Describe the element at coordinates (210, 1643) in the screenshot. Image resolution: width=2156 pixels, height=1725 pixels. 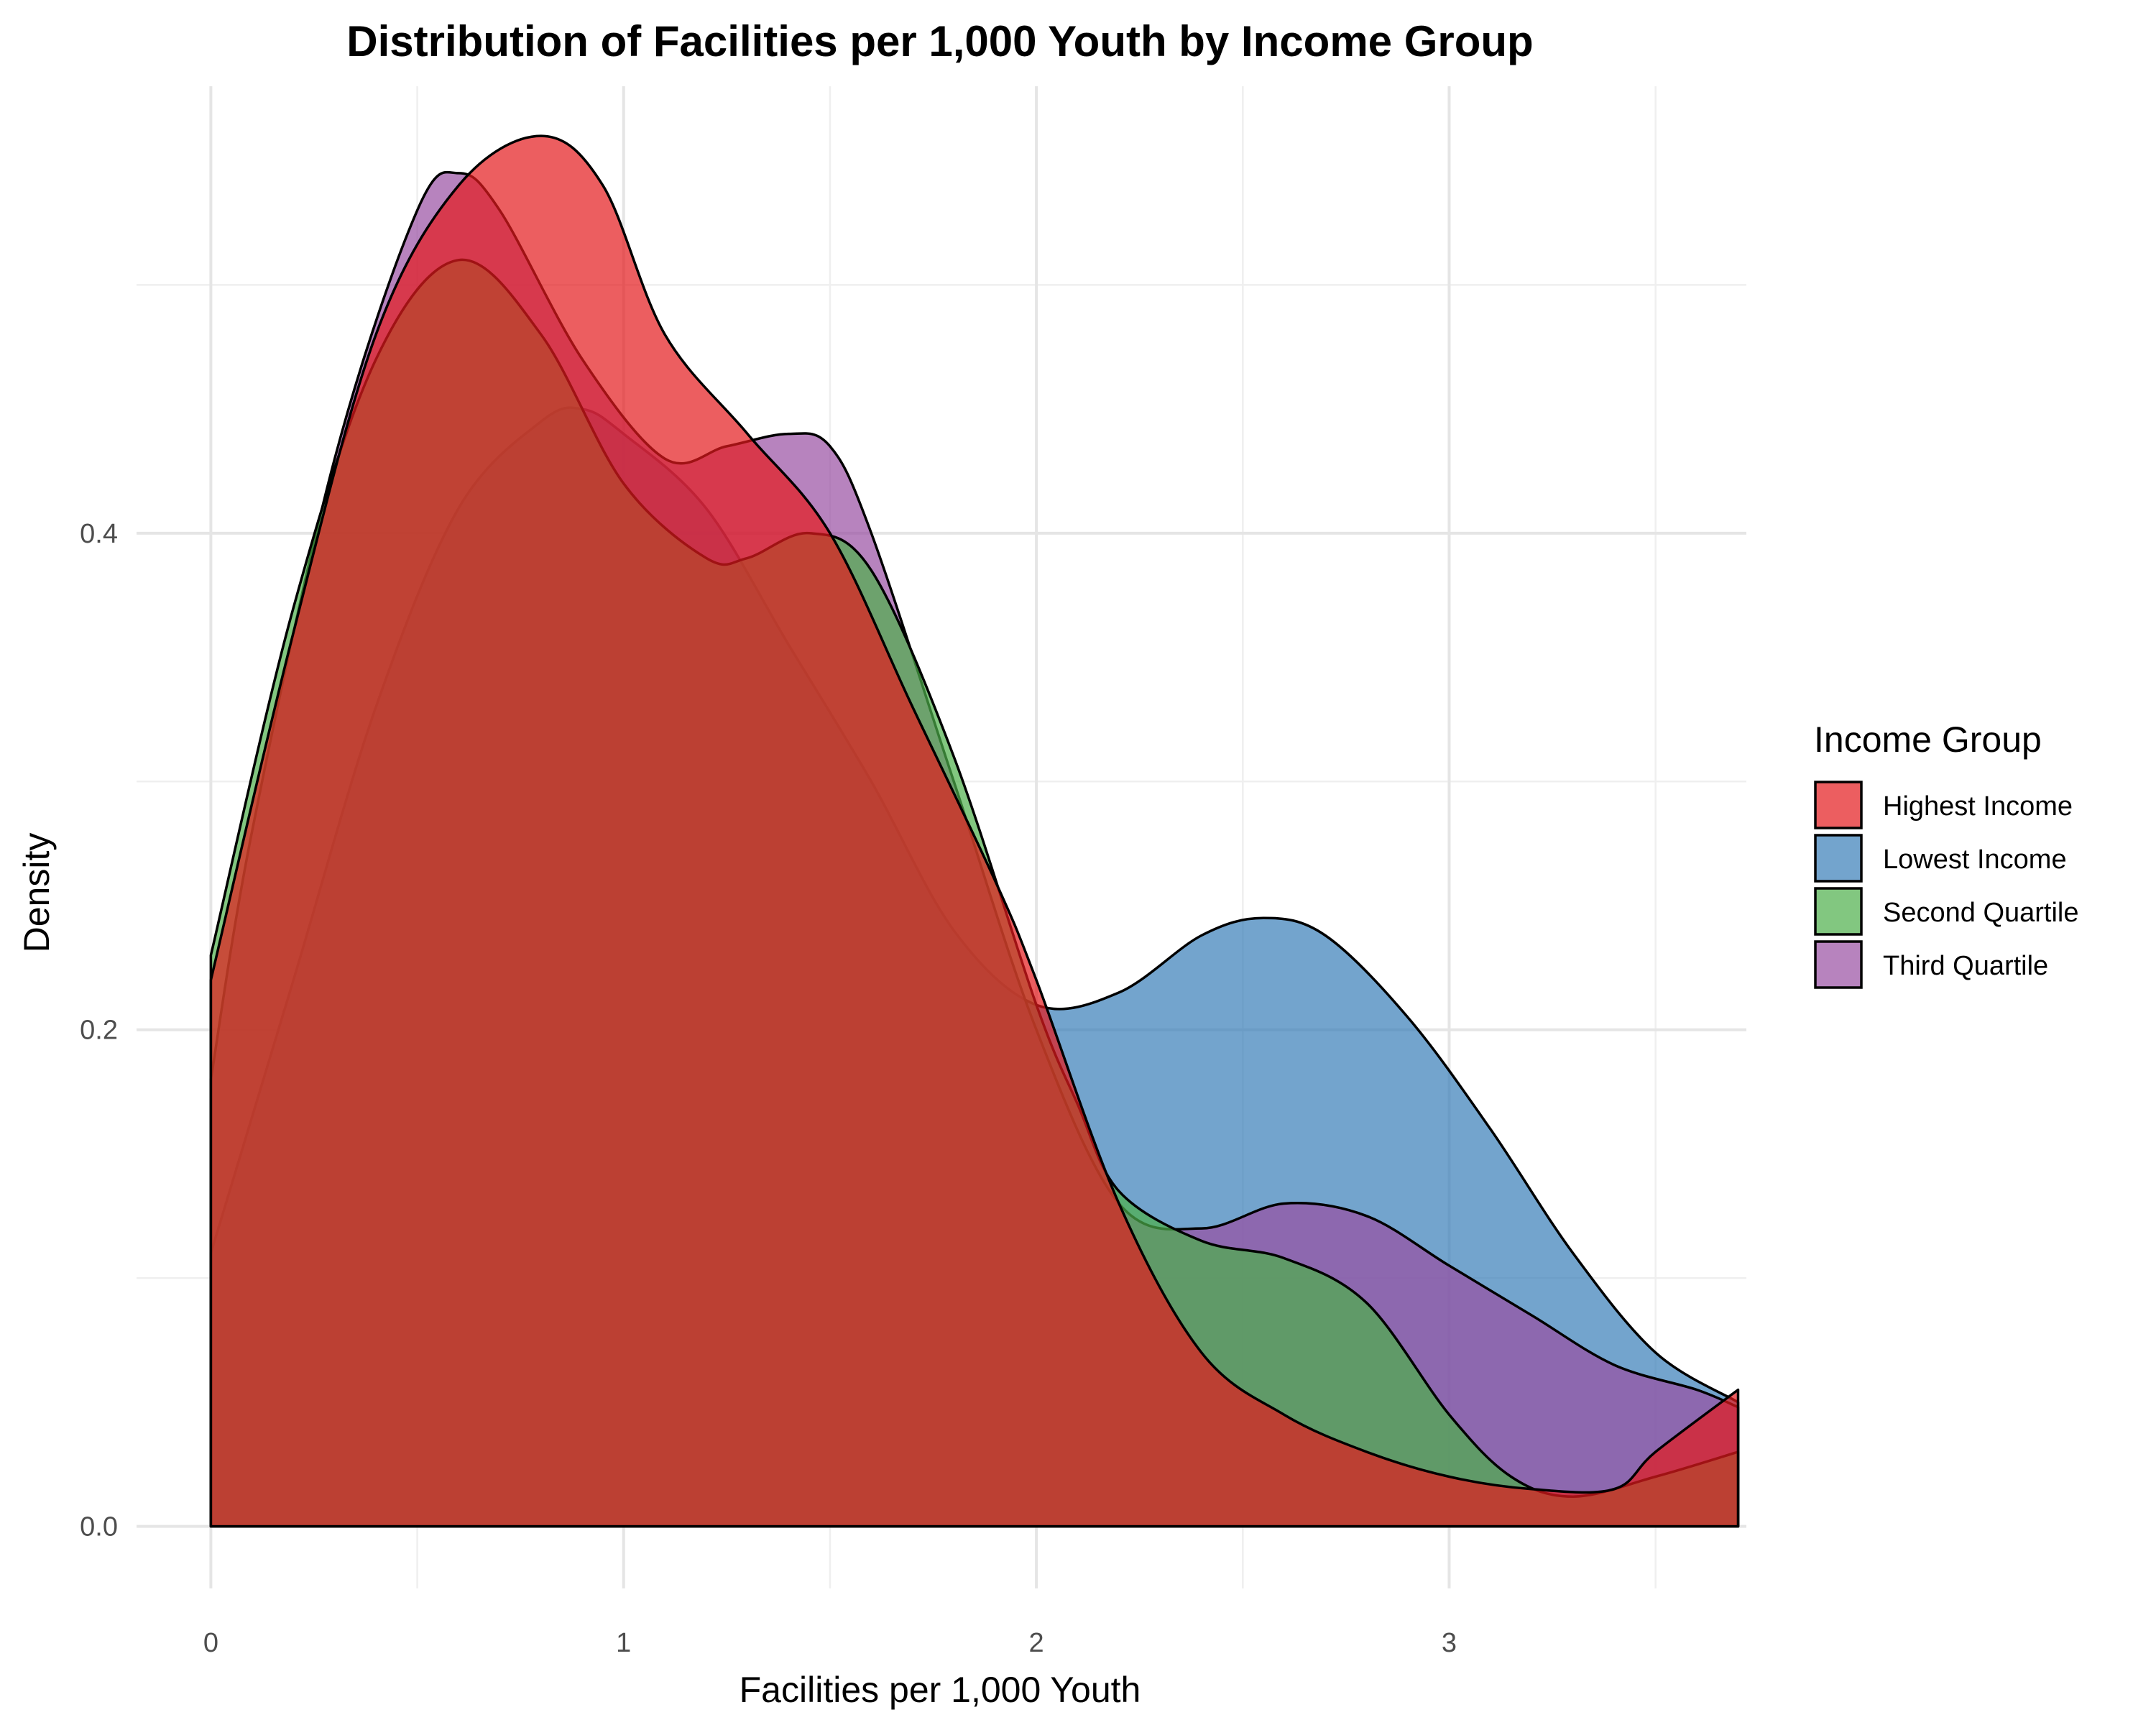
I see `x-tick-label: 0` at that location.